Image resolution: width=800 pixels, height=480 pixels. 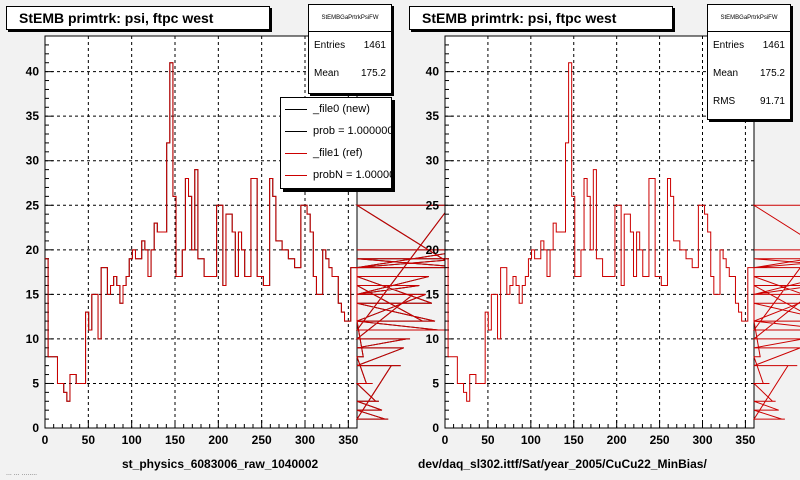 What do you see at coordinates (352, 175) in the screenshot?
I see `legend-label: probN = 1.000000` at bounding box center [352, 175].